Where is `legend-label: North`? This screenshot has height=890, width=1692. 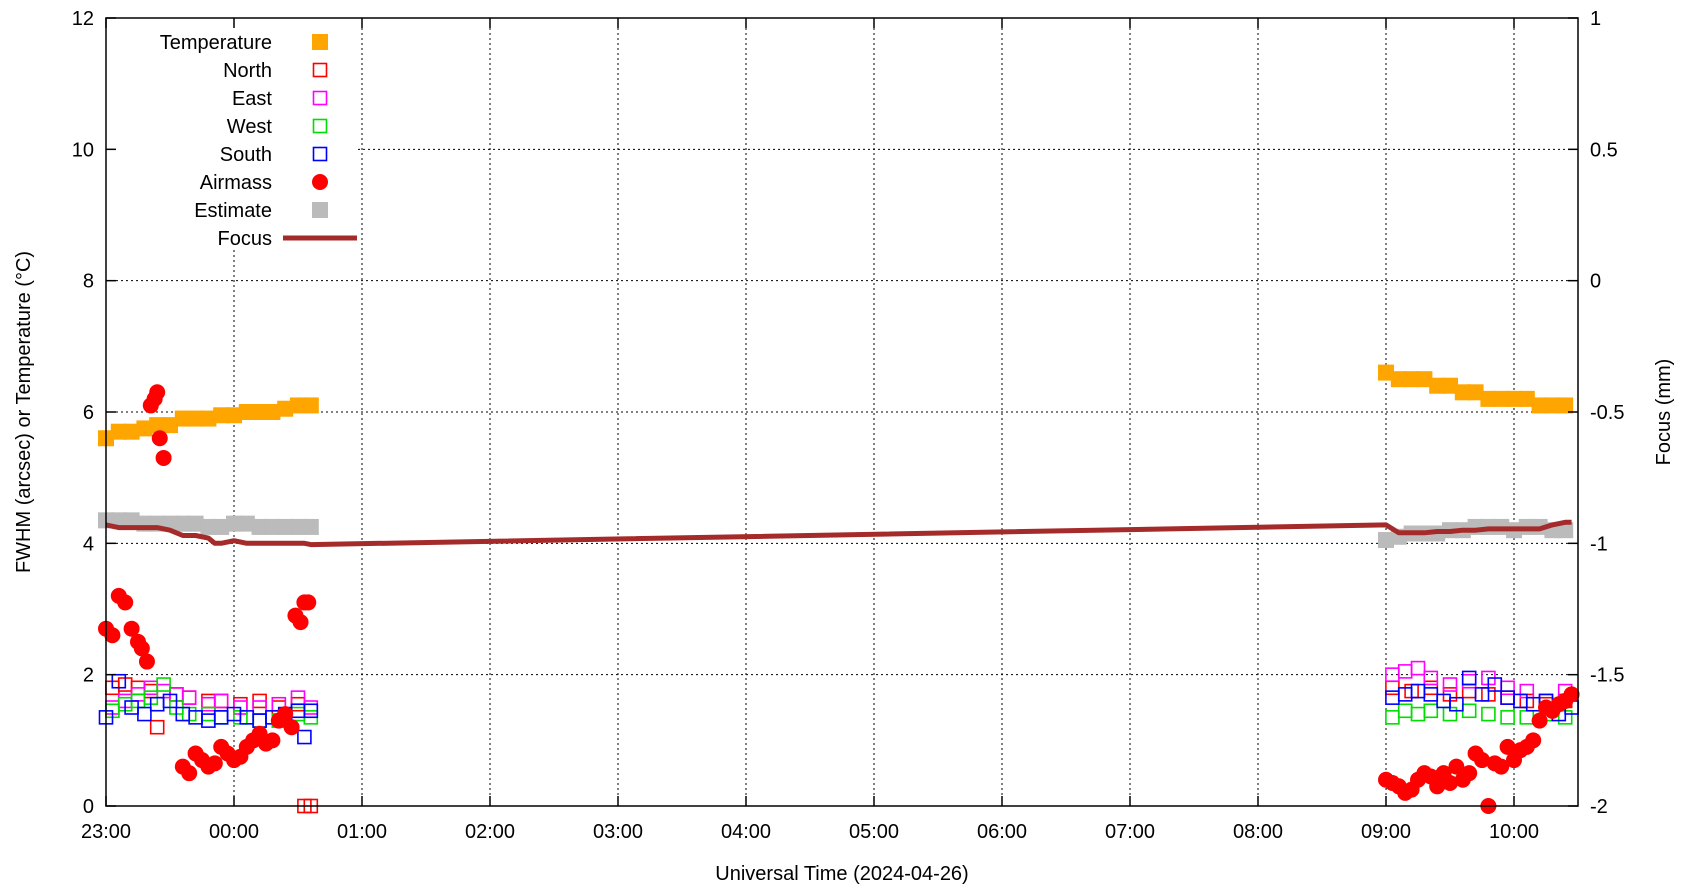
legend-label: North is located at coordinates (247, 71).